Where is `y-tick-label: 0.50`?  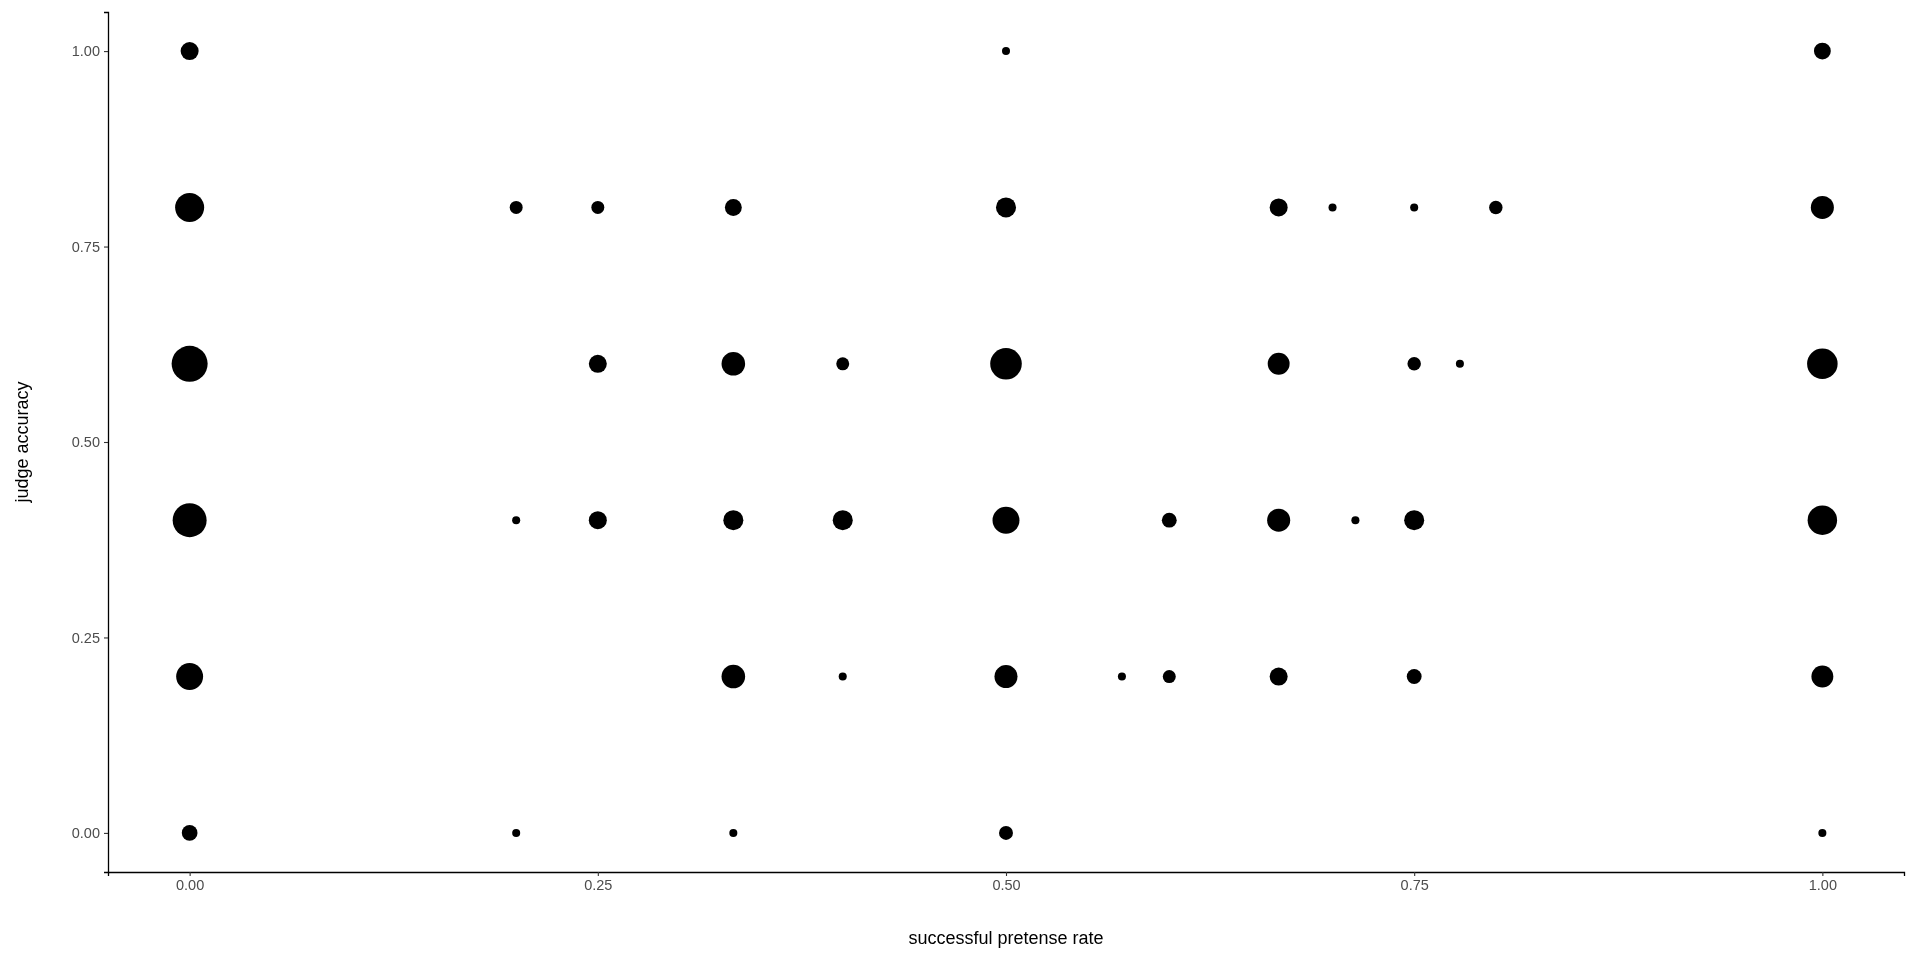 y-tick-label: 0.50 is located at coordinates (85, 442).